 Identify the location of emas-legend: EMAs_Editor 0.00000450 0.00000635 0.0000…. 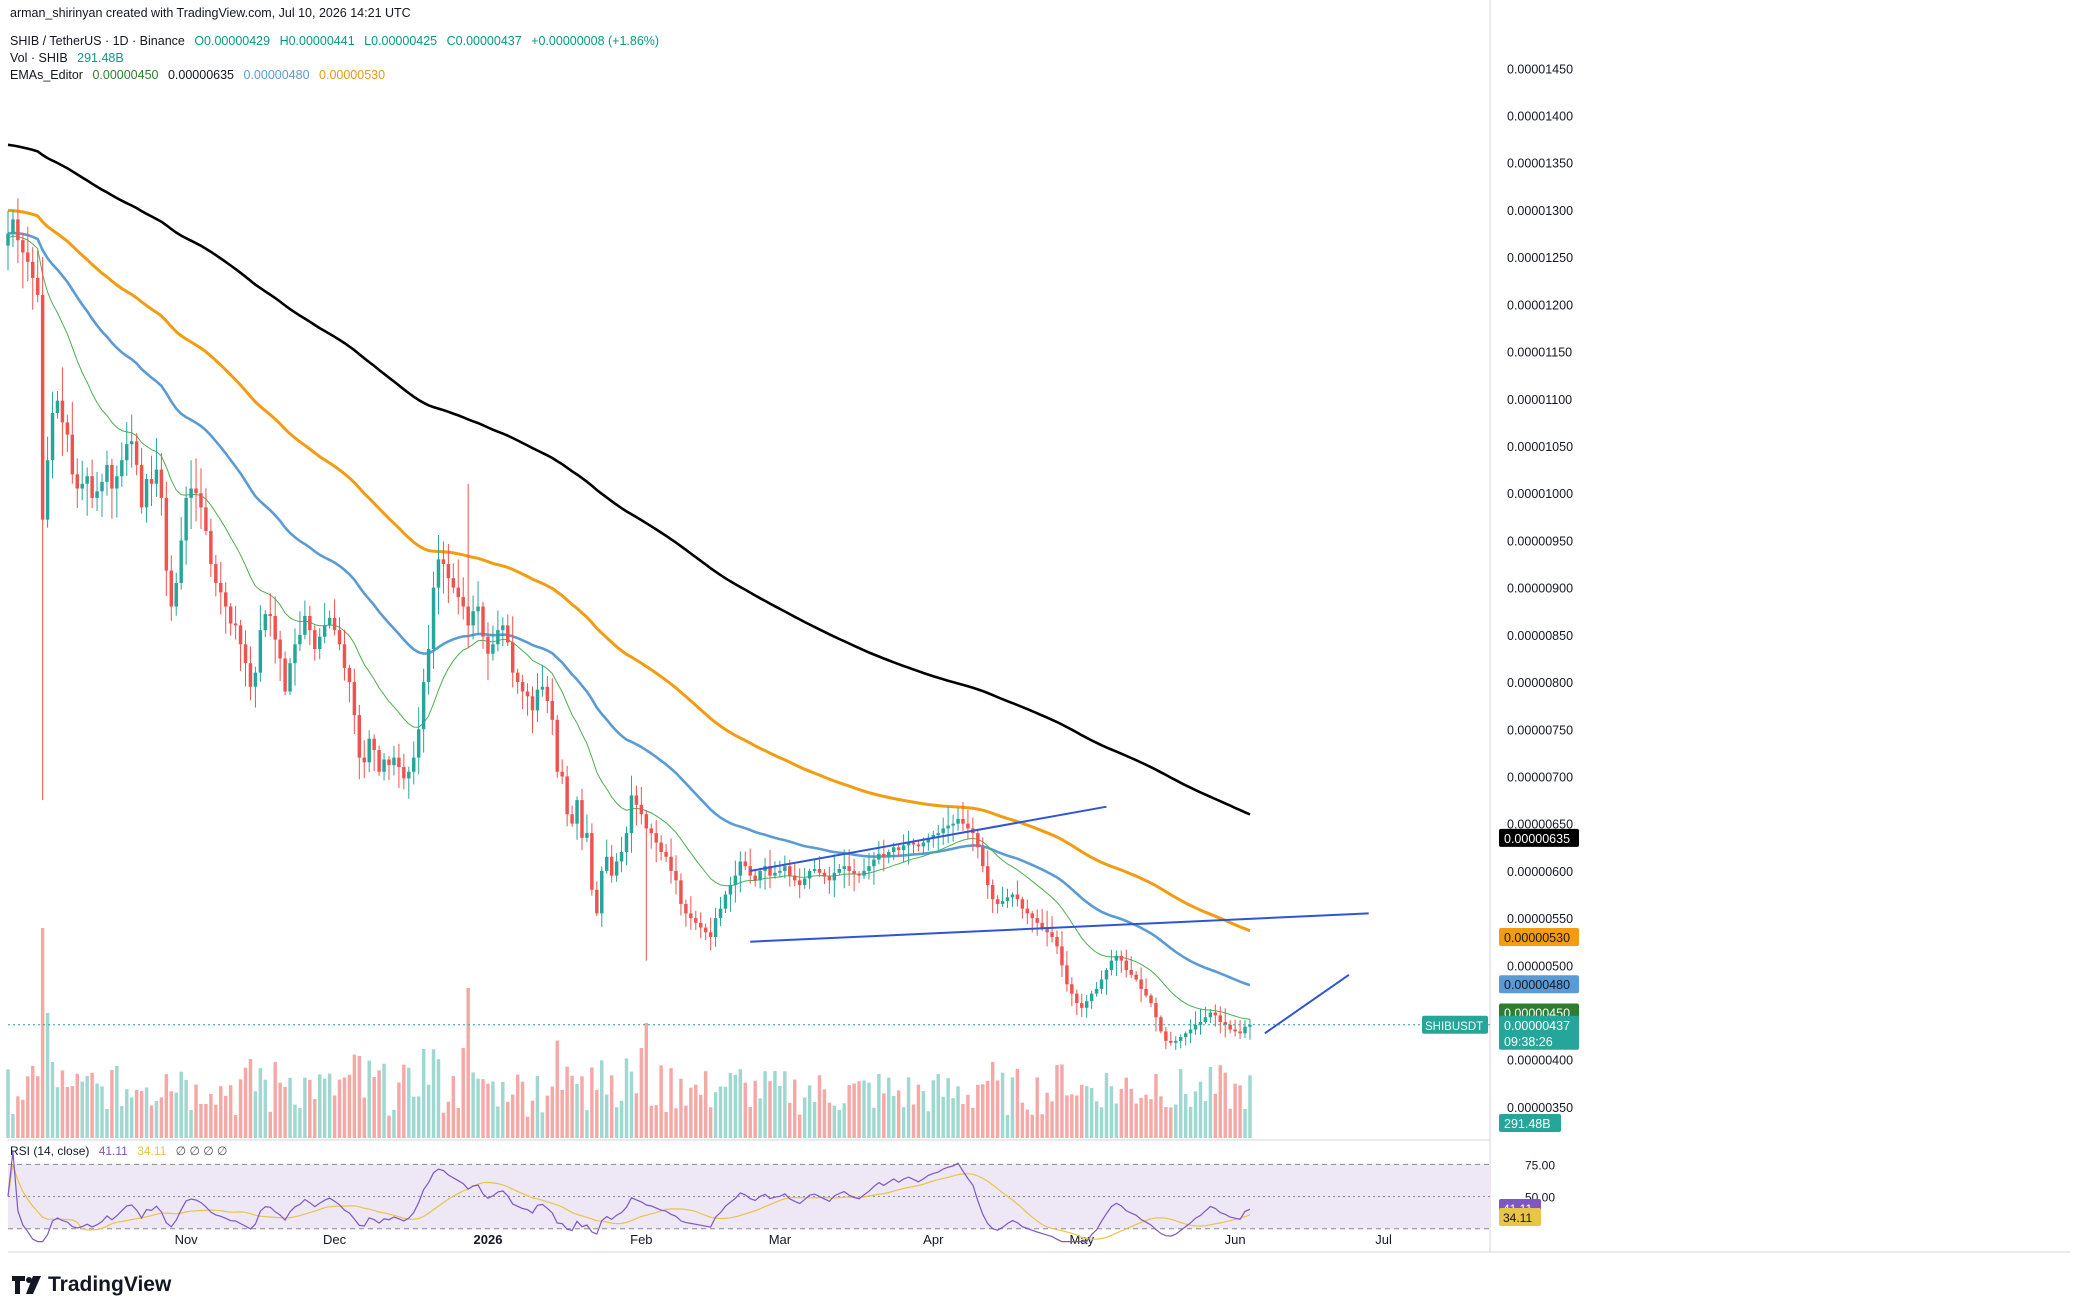
(200, 75).